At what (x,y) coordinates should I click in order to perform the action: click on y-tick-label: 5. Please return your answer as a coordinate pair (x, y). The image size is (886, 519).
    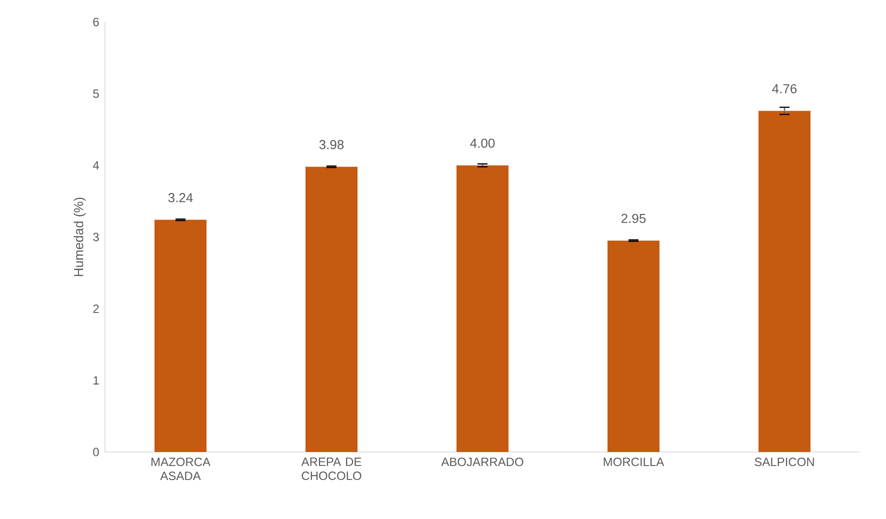
    Looking at the image, I should click on (96, 93).